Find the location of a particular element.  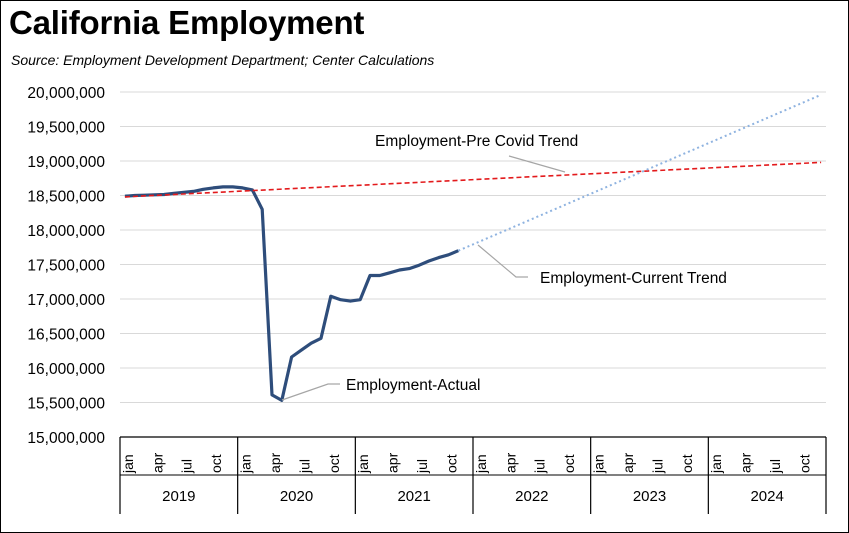

y-tick-label: 17,500,000 is located at coordinates (66, 266).